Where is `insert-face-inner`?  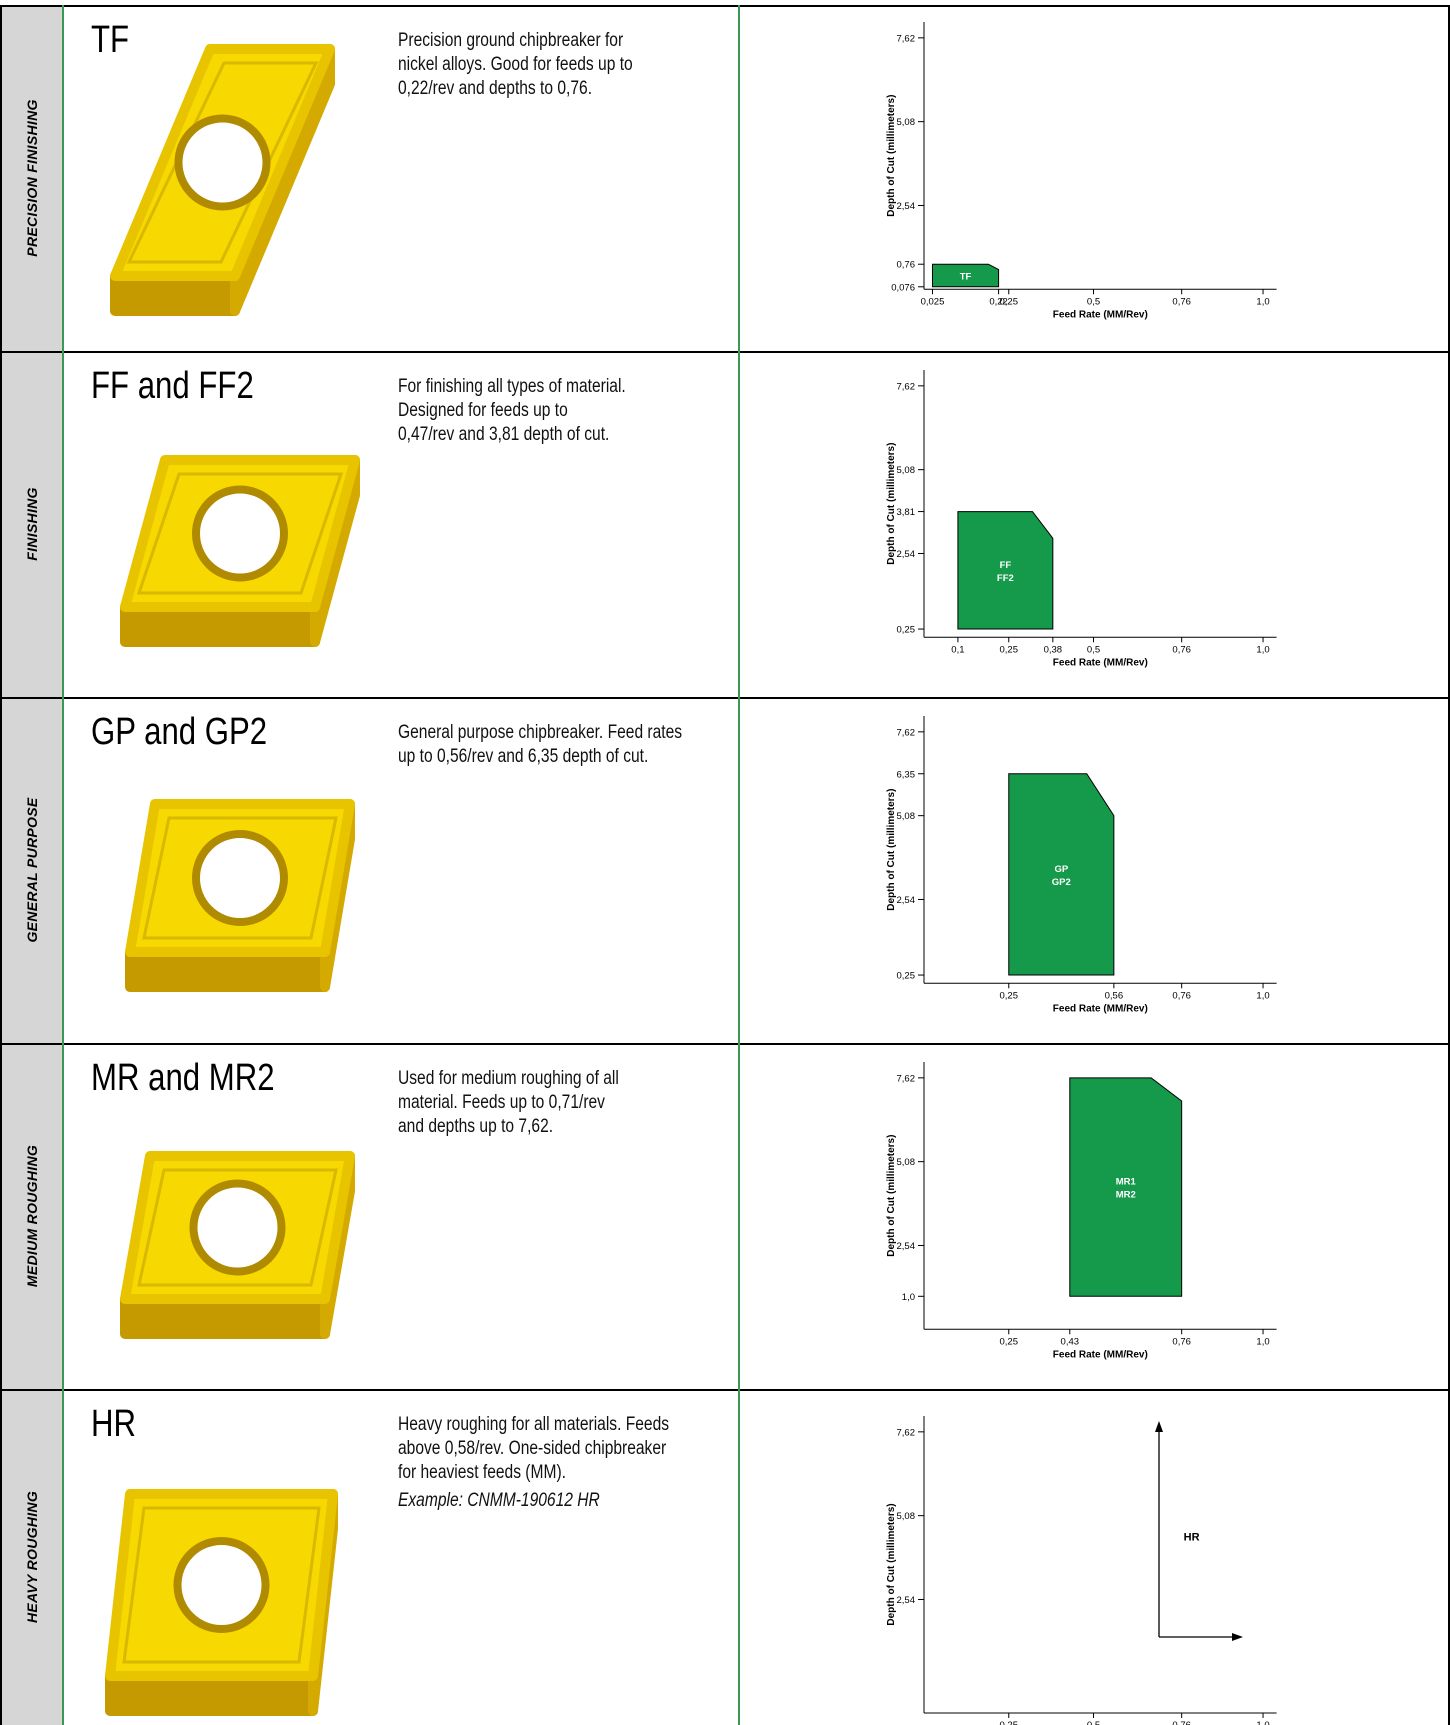 insert-face-inner is located at coordinates (237, 1227).